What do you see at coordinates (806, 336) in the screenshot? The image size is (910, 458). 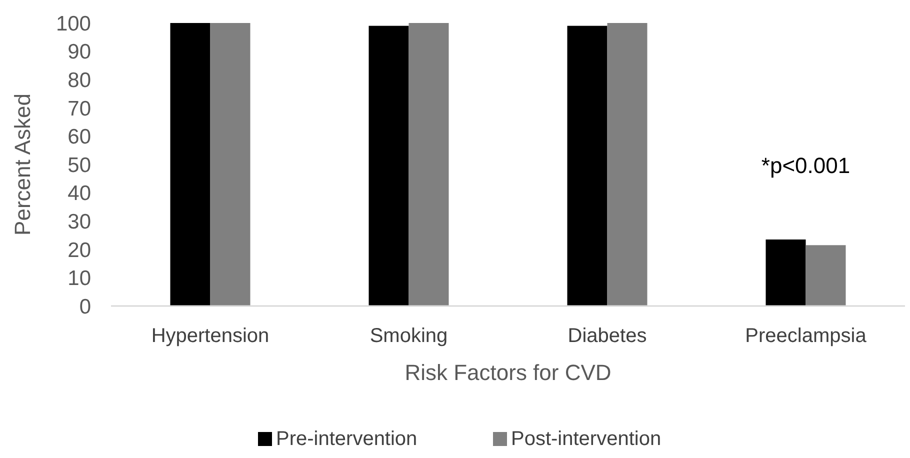 I see `x-tick-label: Preeclampsia` at bounding box center [806, 336].